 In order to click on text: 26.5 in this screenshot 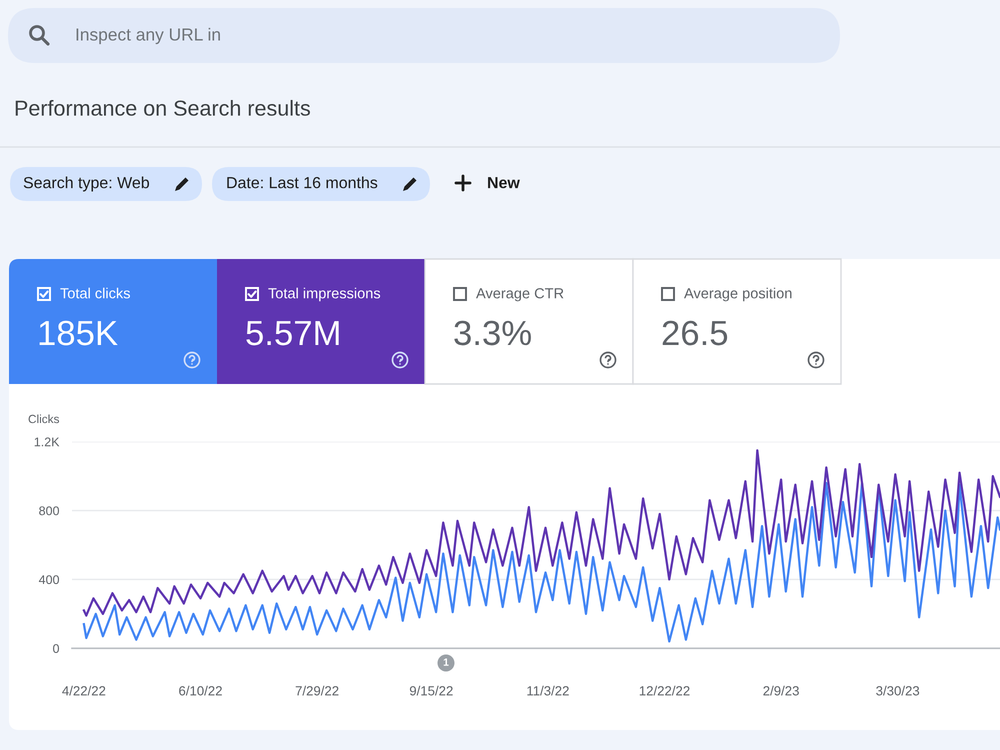, I will do `click(695, 333)`.